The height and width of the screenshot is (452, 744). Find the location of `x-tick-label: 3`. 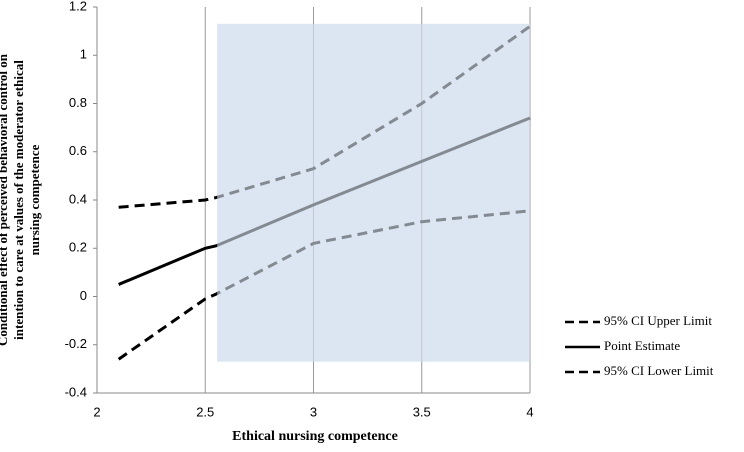

x-tick-label: 3 is located at coordinates (313, 411).